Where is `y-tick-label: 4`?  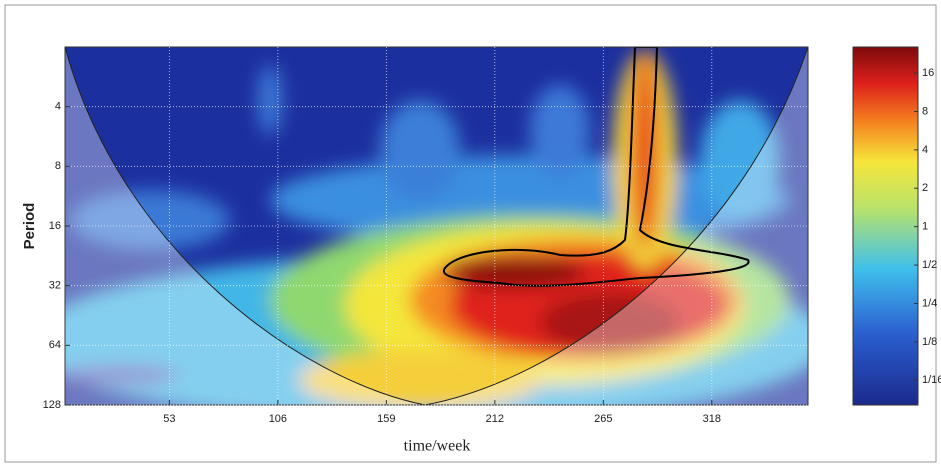 y-tick-label: 4 is located at coordinates (58, 107).